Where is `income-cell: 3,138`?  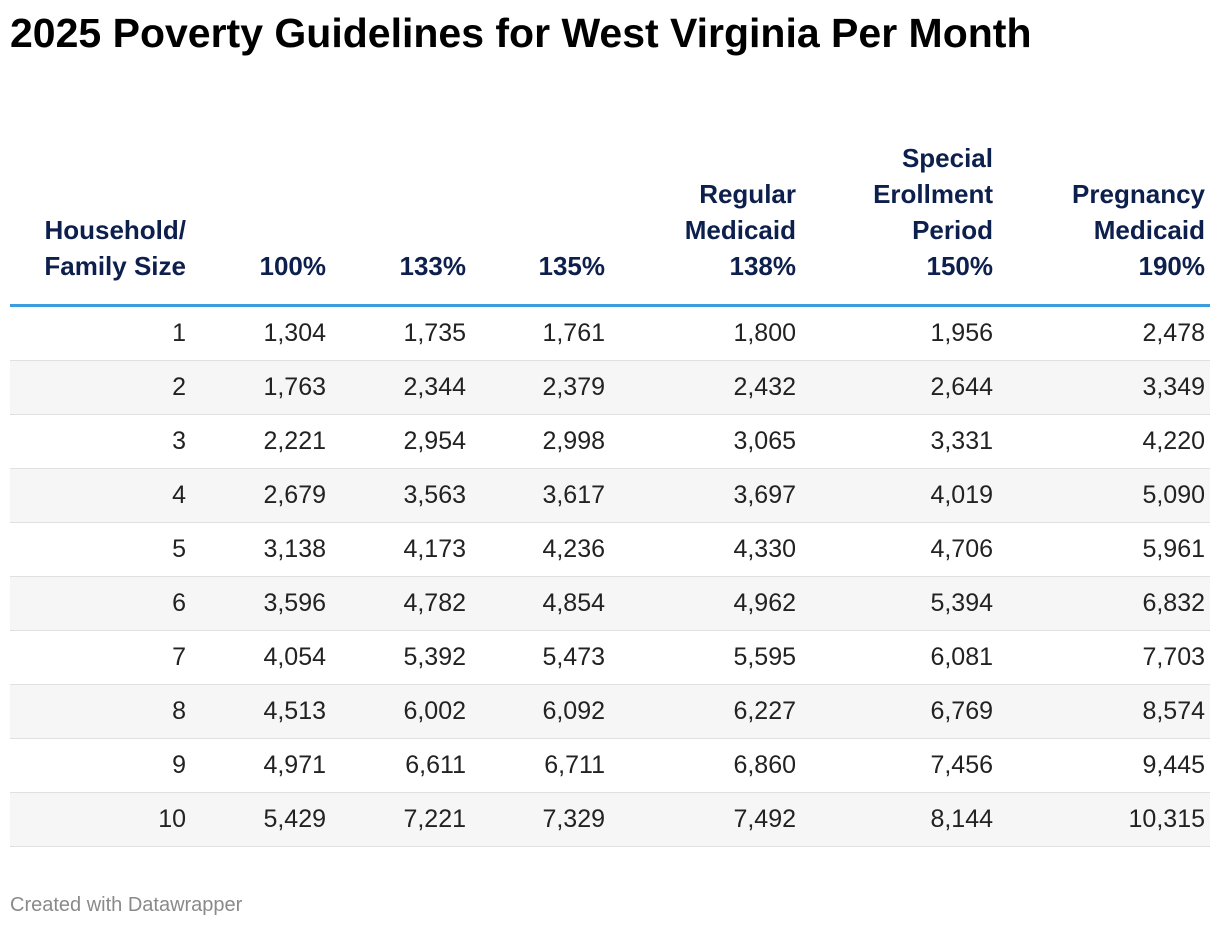 income-cell: 3,138 is located at coordinates (261, 549).